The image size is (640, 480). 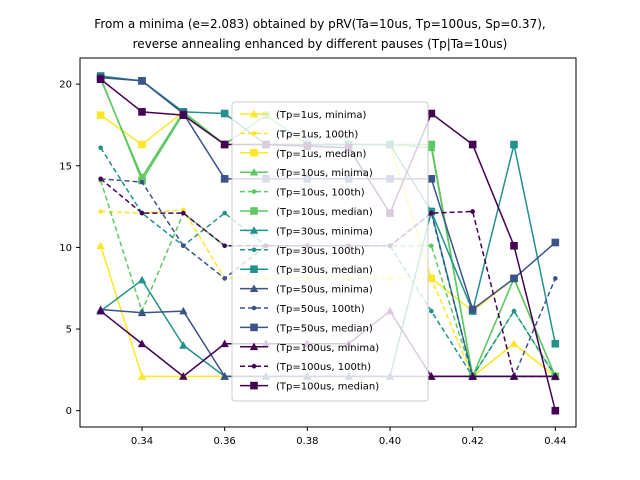 I want to click on x-tick-label: 0.44, so click(x=555, y=441).